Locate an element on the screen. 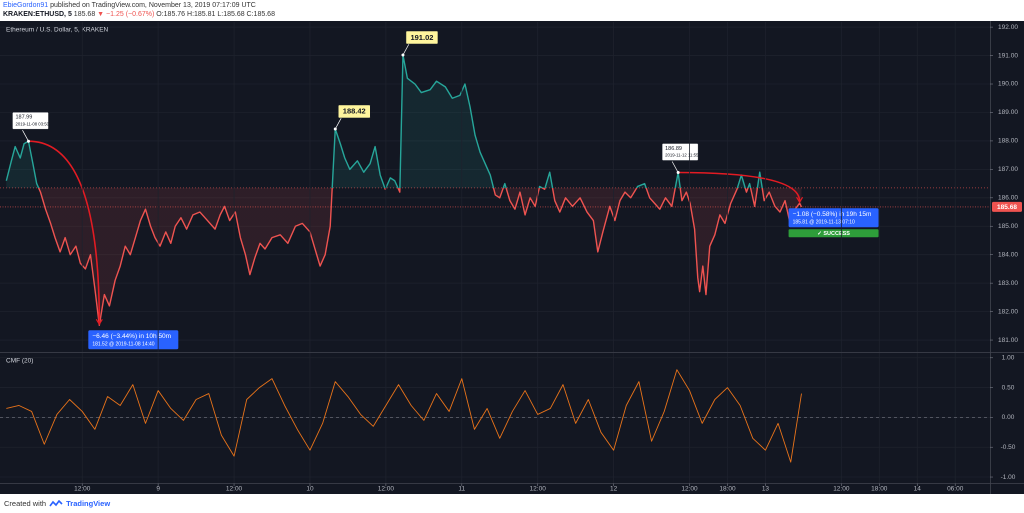  footer: Created with TradingView is located at coordinates (57, 503).